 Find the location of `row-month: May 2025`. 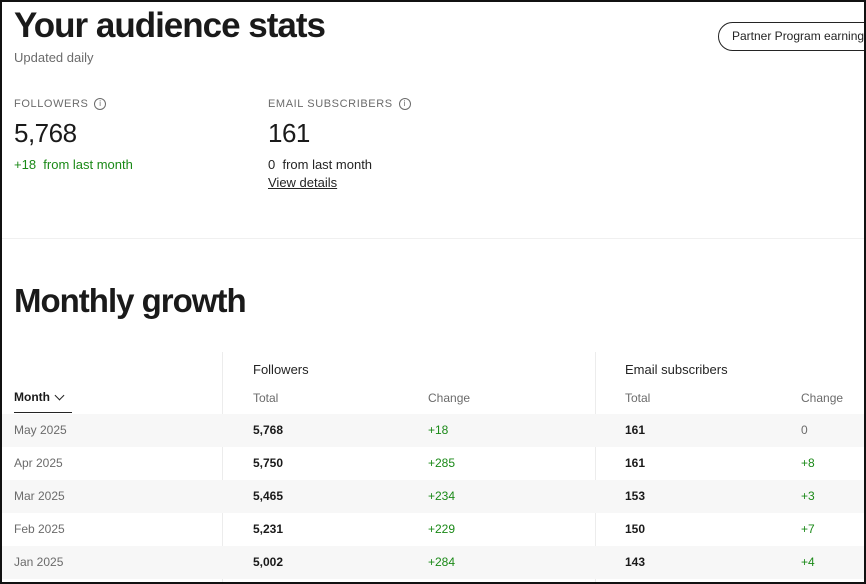

row-month: May 2025 is located at coordinates (40, 430).